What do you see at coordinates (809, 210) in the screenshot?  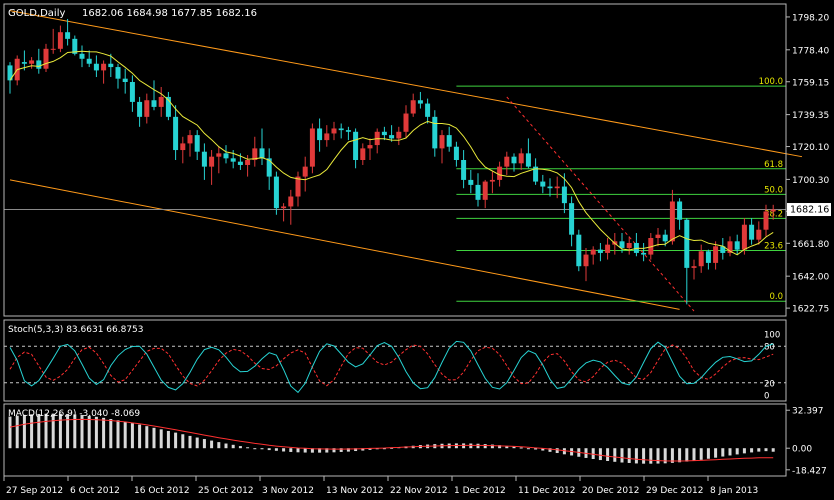 I see `current-price-tag: 1682.16` at bounding box center [809, 210].